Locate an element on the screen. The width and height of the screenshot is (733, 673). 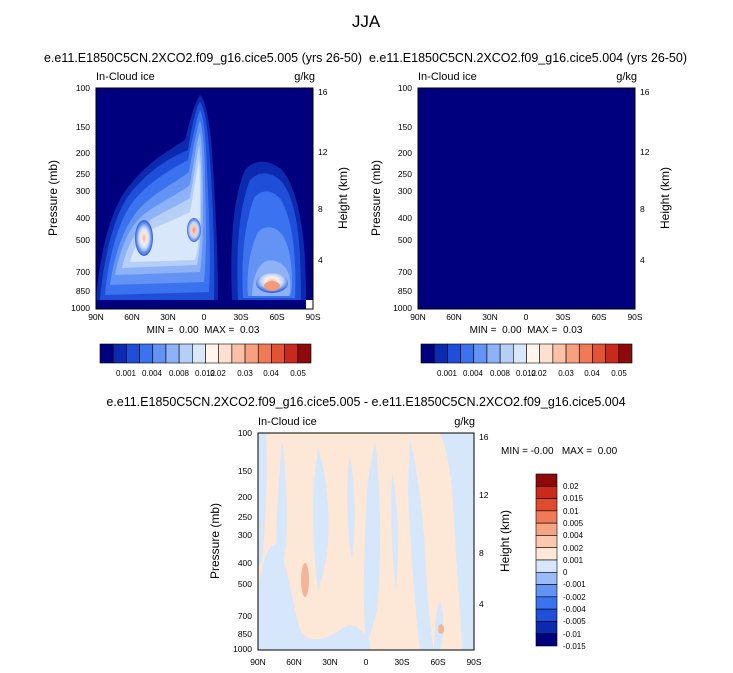
colorbar-label: -0.004 is located at coordinates (574, 609).